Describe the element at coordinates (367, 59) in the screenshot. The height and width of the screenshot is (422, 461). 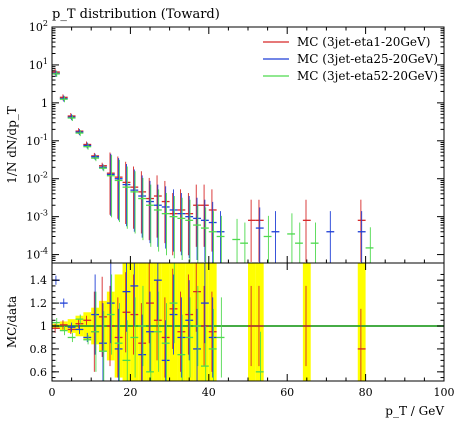
I see `legend-label-eta25: MC (3jet-eta25-20GeV)` at that location.